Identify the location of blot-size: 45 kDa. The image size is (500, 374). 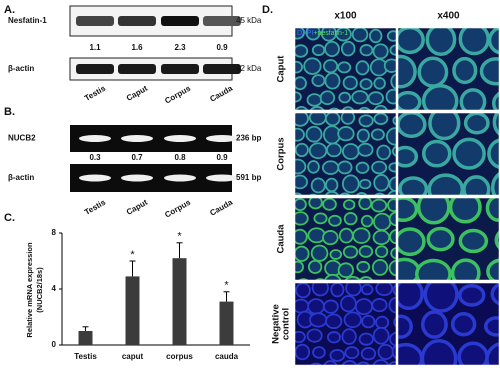
(249, 20).